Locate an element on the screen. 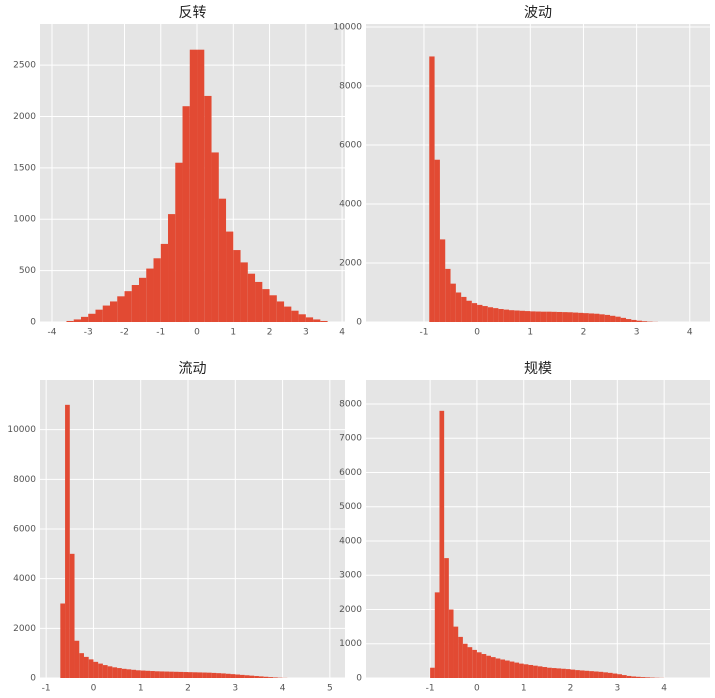 This screenshot has height=698, width=715. x-tick-label: -3 is located at coordinates (88, 333).